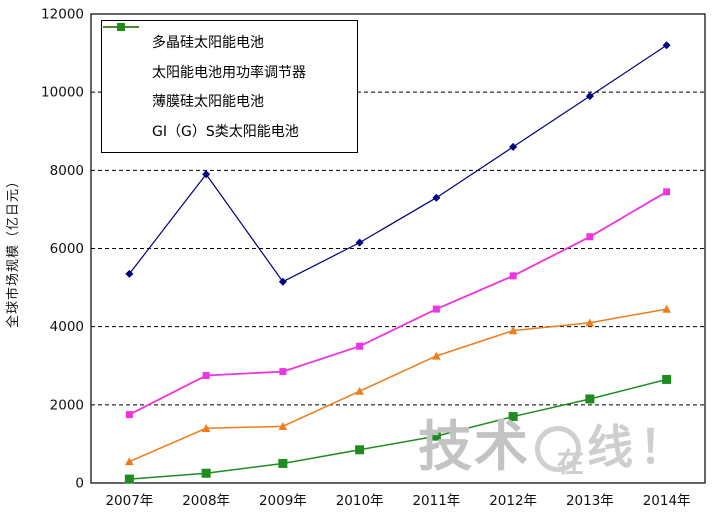 The image size is (719, 523). I want to click on legend-item: GI（G）S类太阳能电池, so click(230, 83).